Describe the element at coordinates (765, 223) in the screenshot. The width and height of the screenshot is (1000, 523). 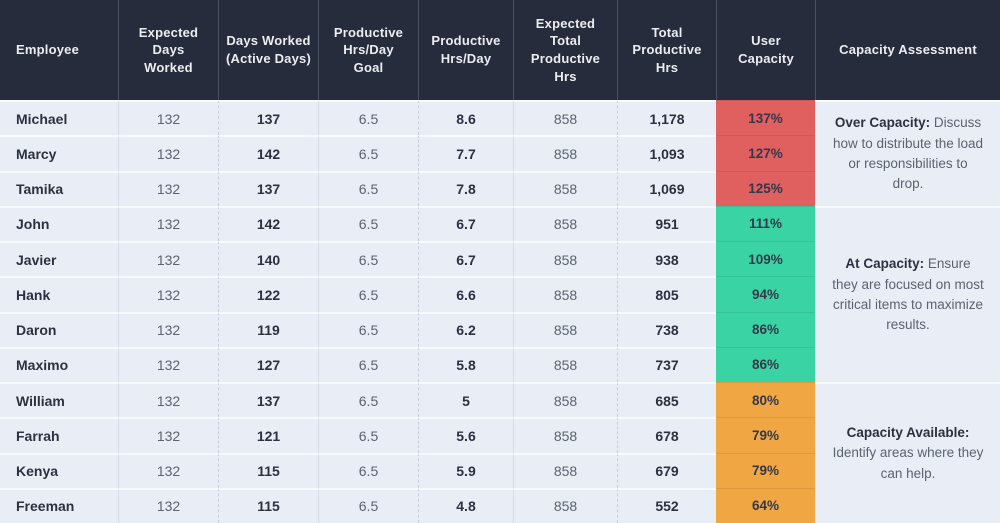
I see `user-capacity-badge: 111%` at that location.